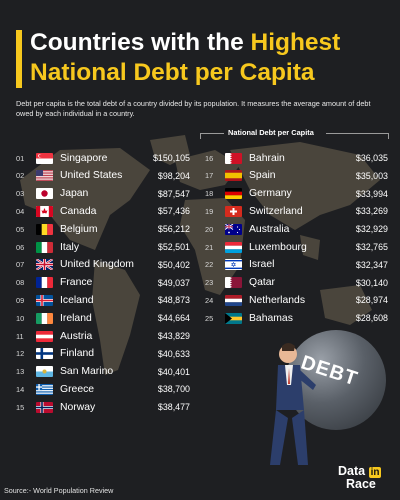  What do you see at coordinates (70, 247) in the screenshot?
I see `country-name: Italy` at bounding box center [70, 247].